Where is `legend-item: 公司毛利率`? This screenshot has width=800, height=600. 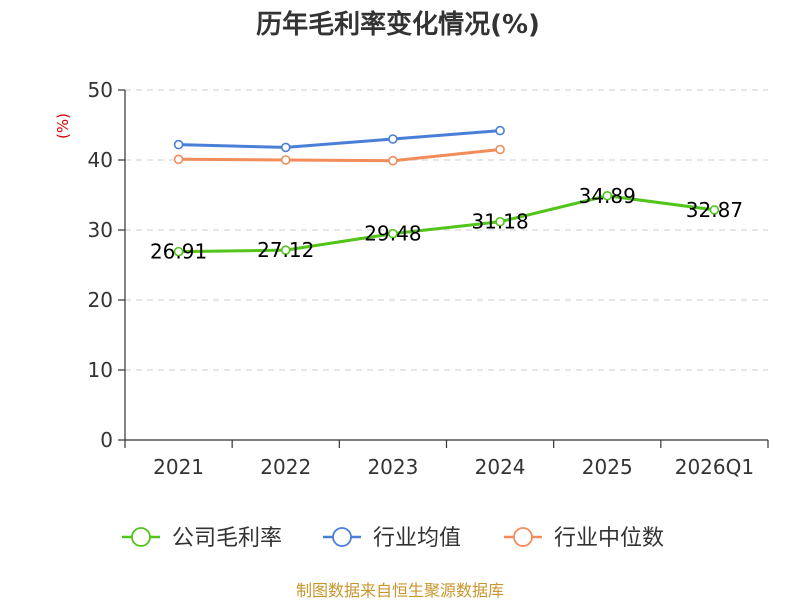
legend-item: 公司毛利率 is located at coordinates (202, 538).